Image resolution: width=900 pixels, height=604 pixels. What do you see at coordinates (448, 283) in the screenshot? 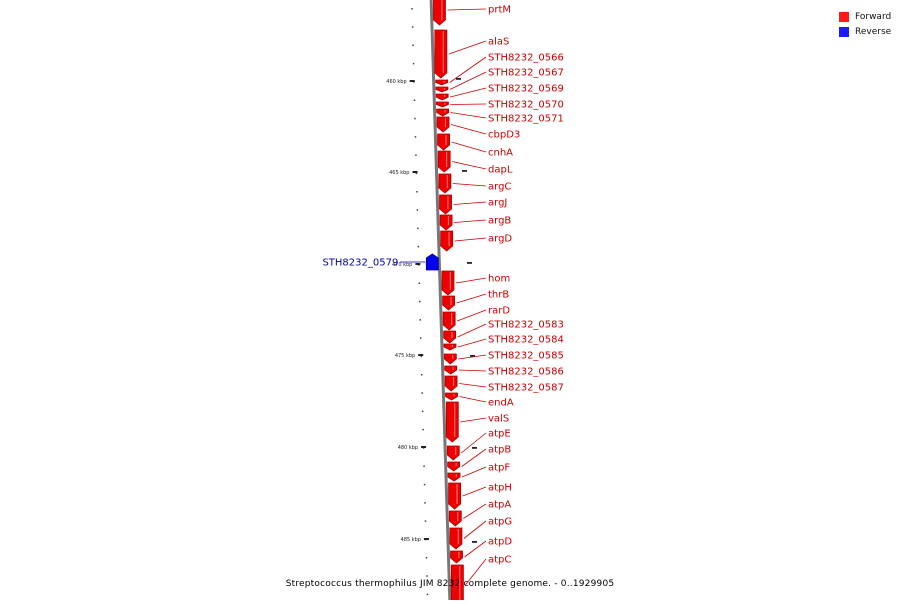
I see `gene-hom-feature` at bounding box center [448, 283].